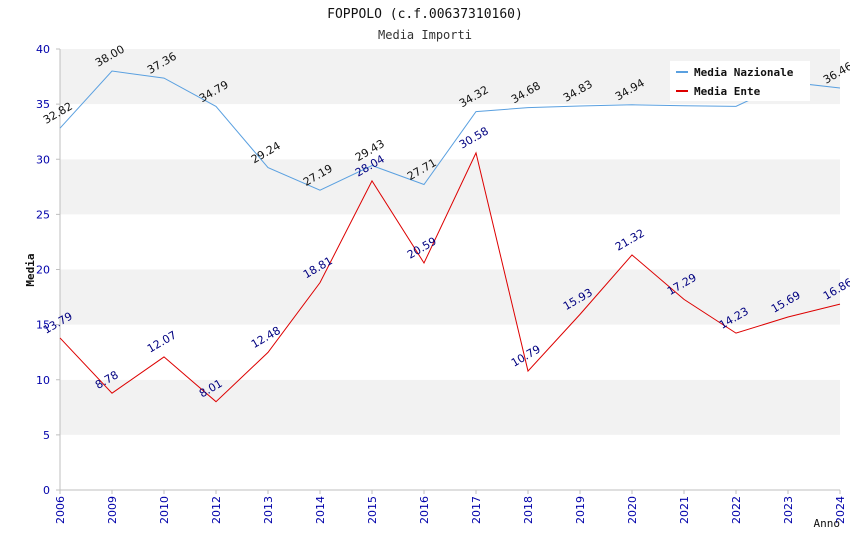 This screenshot has height=550, width=850. What do you see at coordinates (744, 72) in the screenshot?
I see `legend-label-media-nazionale: Media Nazionale` at bounding box center [744, 72].